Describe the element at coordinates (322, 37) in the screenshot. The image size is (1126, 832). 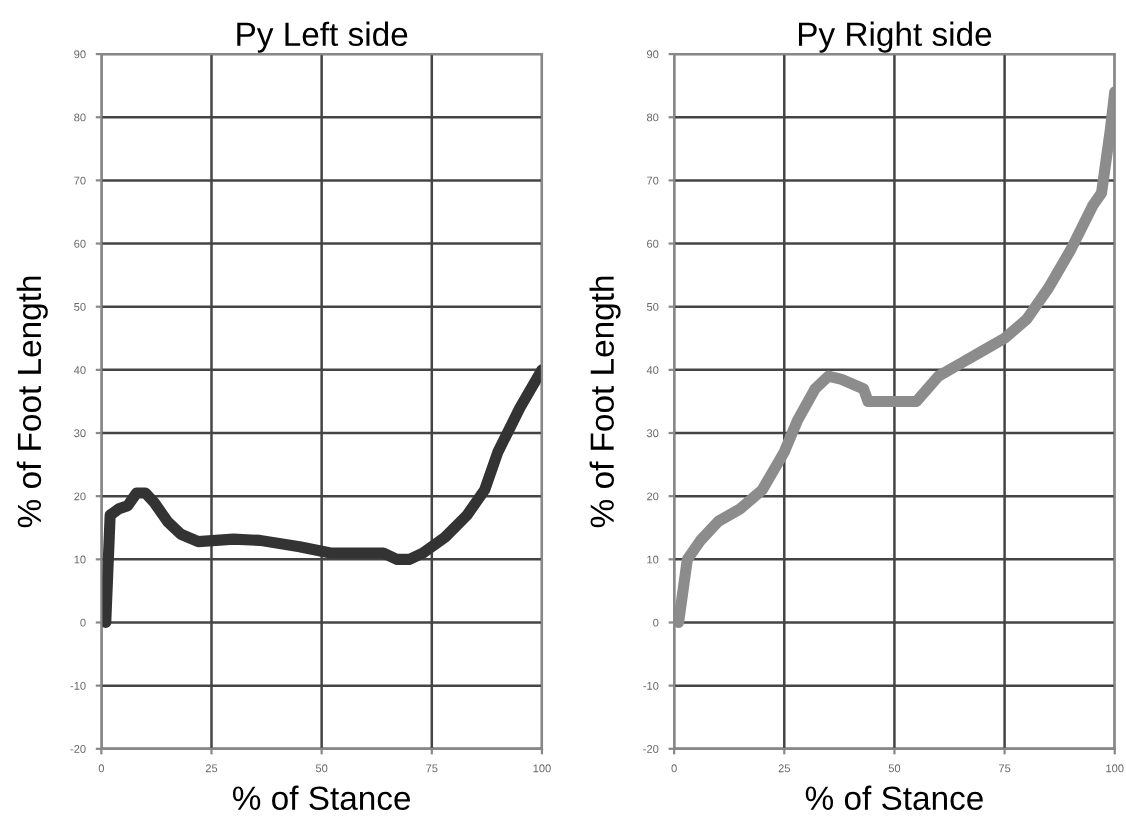
I see `chart-title: Py Left side` at that location.